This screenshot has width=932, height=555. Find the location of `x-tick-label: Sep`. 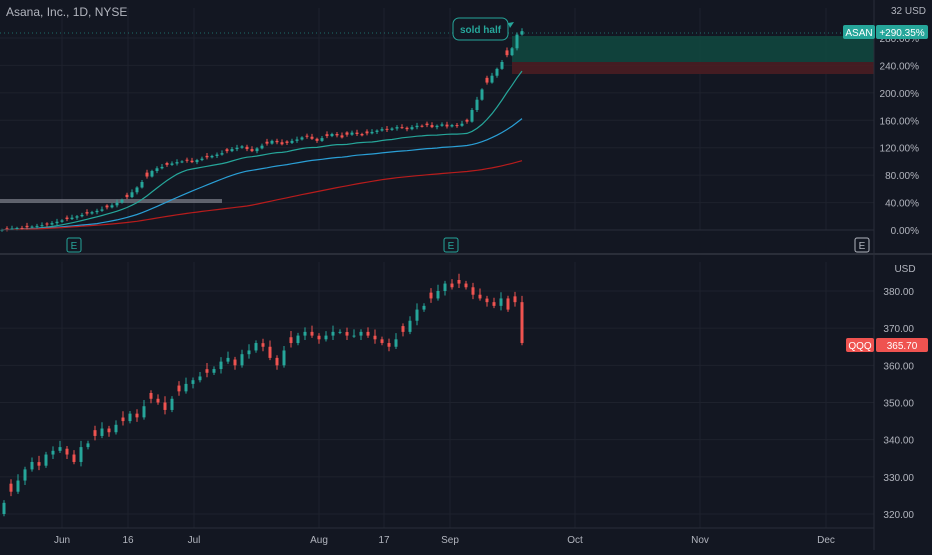

x-tick-label: Sep is located at coordinates (450, 540).